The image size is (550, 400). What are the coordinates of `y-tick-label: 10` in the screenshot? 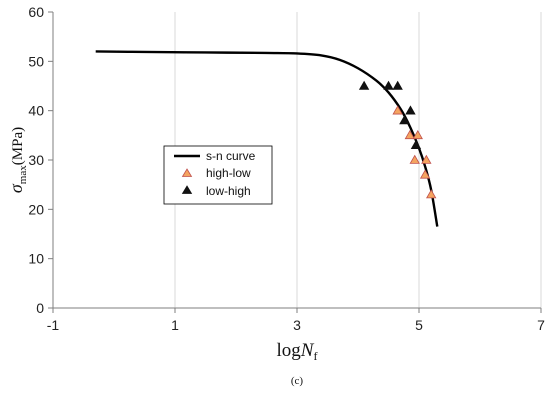 It's located at (36, 259).